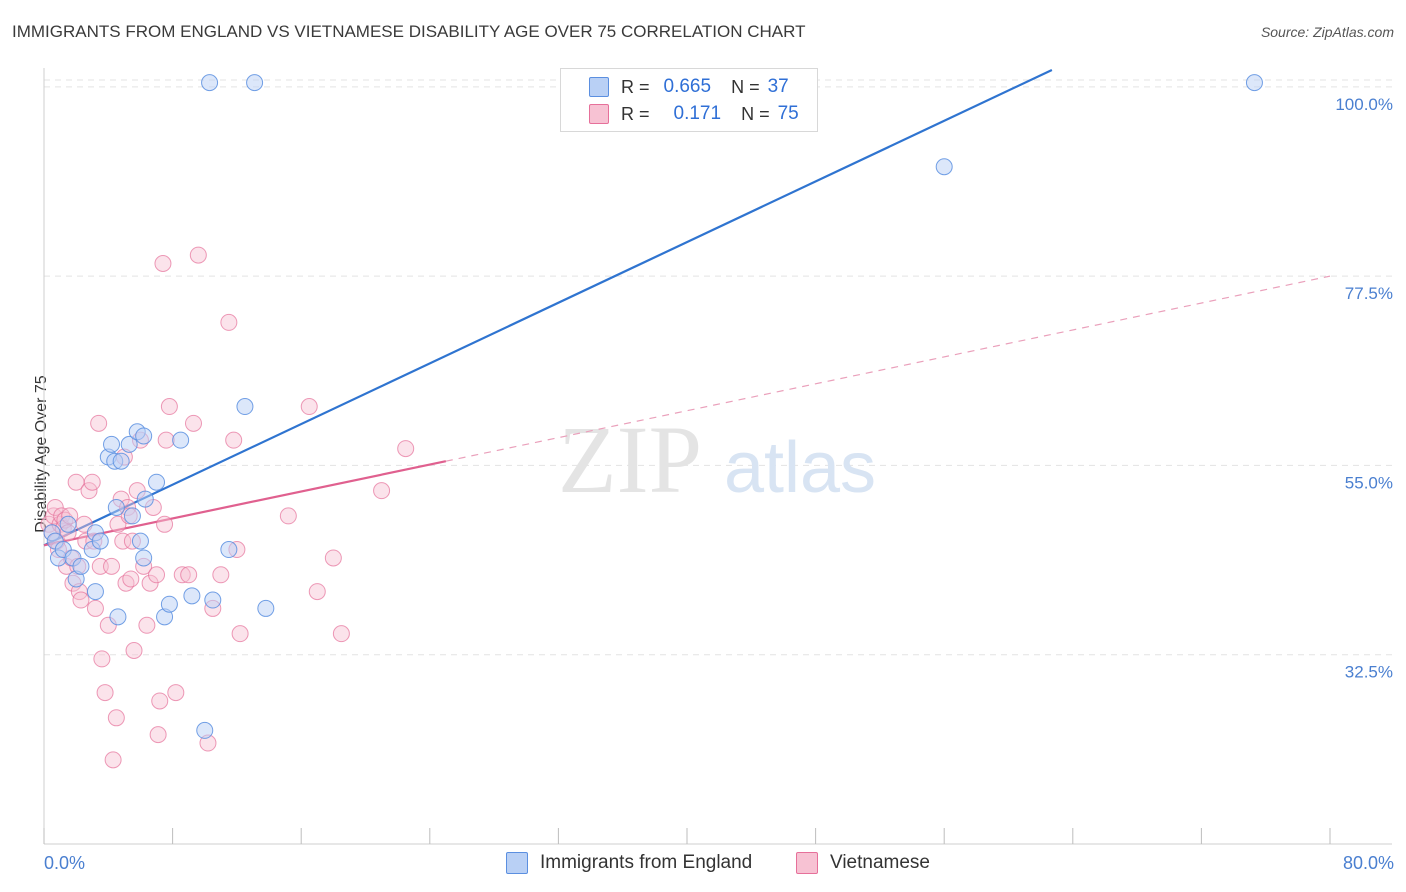  Describe the element at coordinates (800, 468) in the screenshot. I see `watermark-atlas: atlas` at that location.